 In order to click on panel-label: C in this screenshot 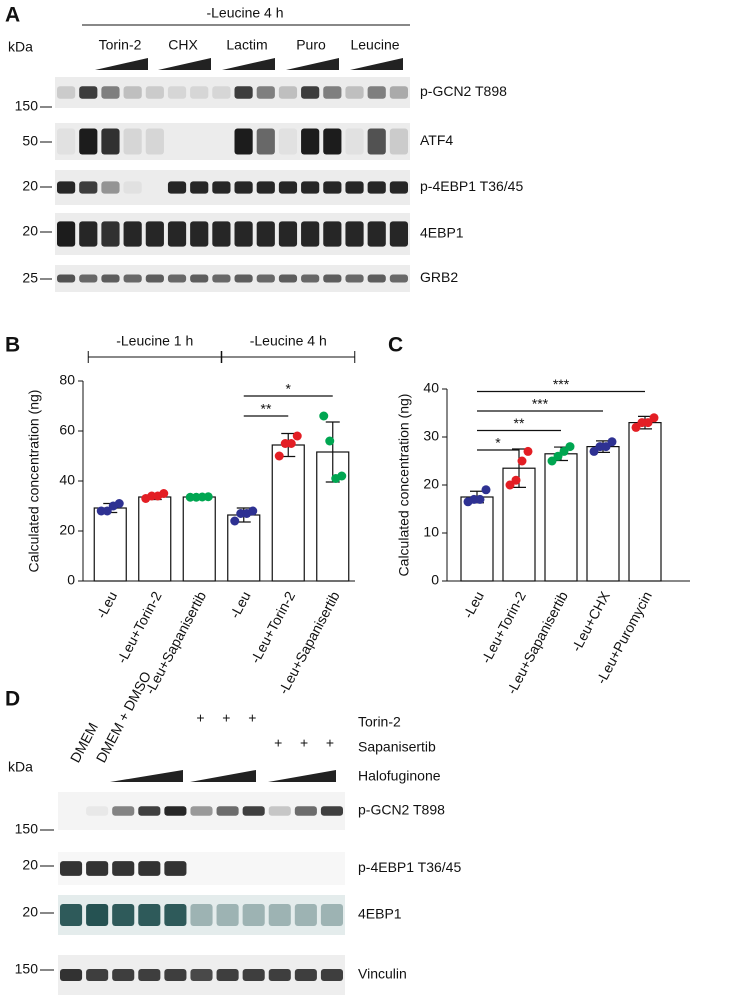, I will do `click(395, 345)`.